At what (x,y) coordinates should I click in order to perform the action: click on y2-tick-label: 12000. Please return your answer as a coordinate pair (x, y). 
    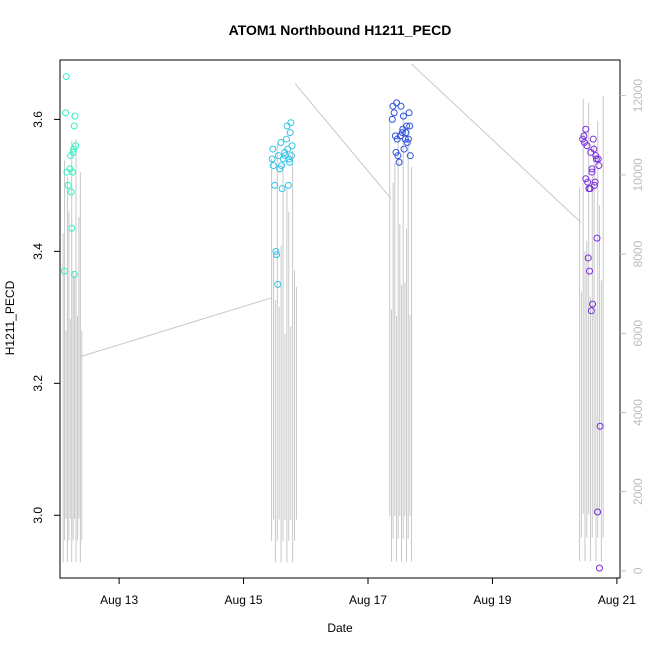
    Looking at the image, I should click on (638, 96).